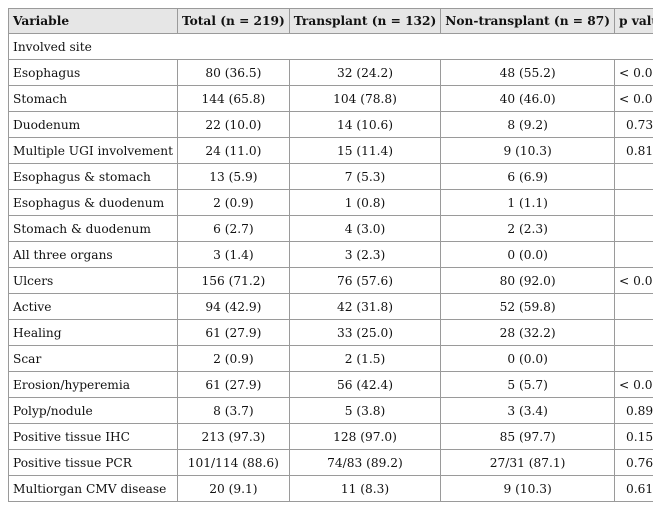 This screenshot has width=653, height=512. Describe the element at coordinates (527, 72) in the screenshot. I see `cell-non-transplant: 48 (55.2)` at that location.